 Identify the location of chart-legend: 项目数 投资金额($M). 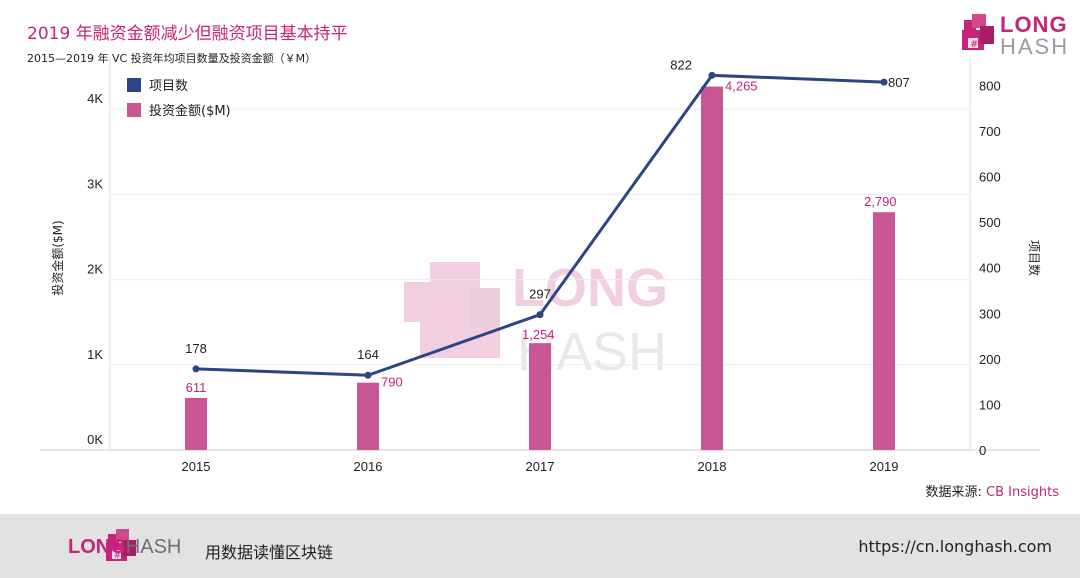
(179, 98).